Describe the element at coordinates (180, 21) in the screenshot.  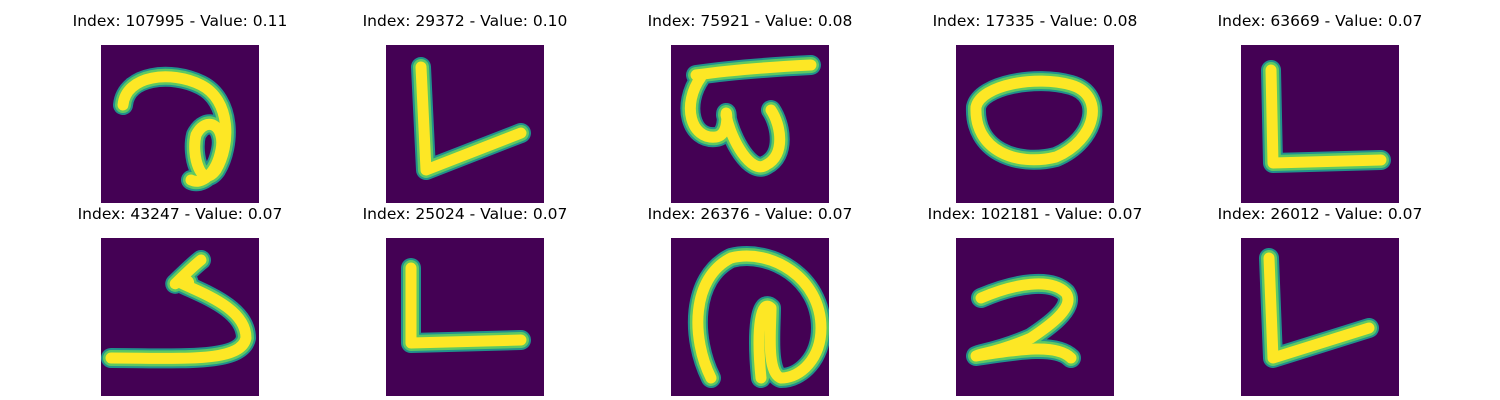
I see `panel-title: Index: 107995 - Value: 0.11` at that location.